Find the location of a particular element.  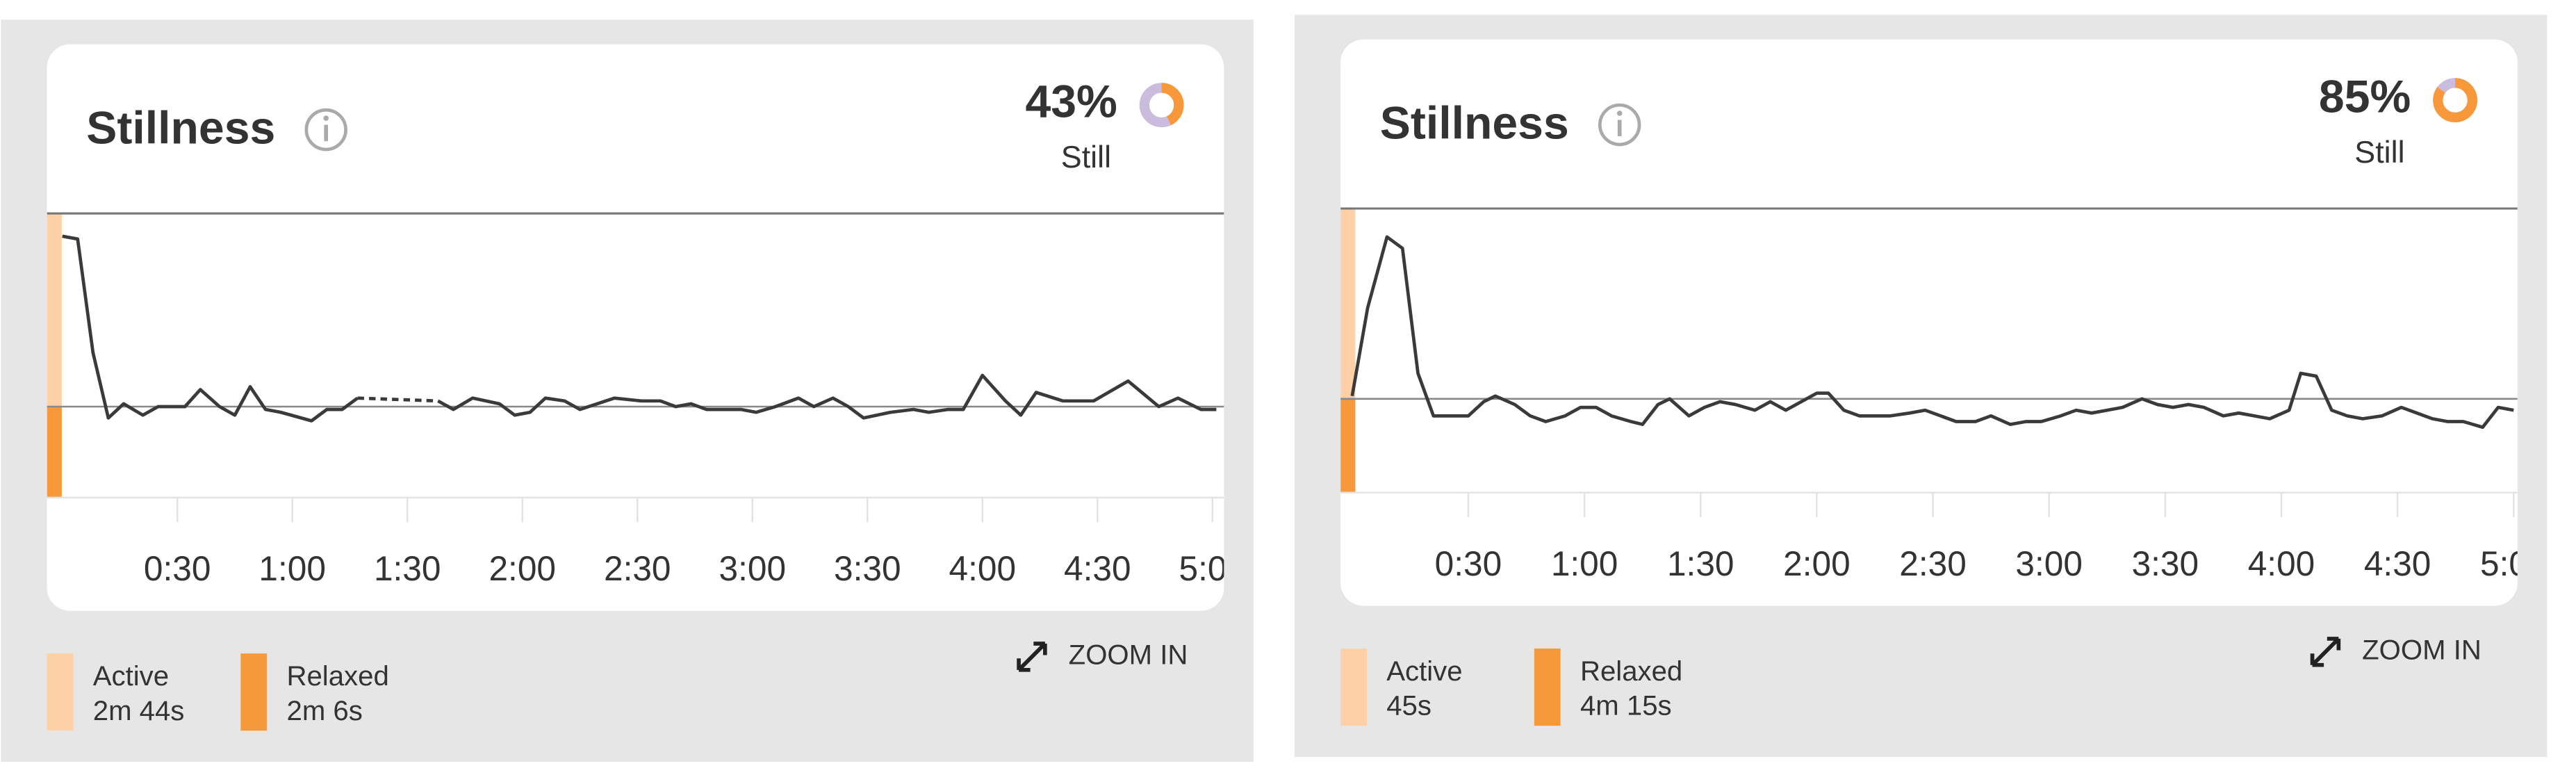

missing-data-bridge is located at coordinates (397, 399).